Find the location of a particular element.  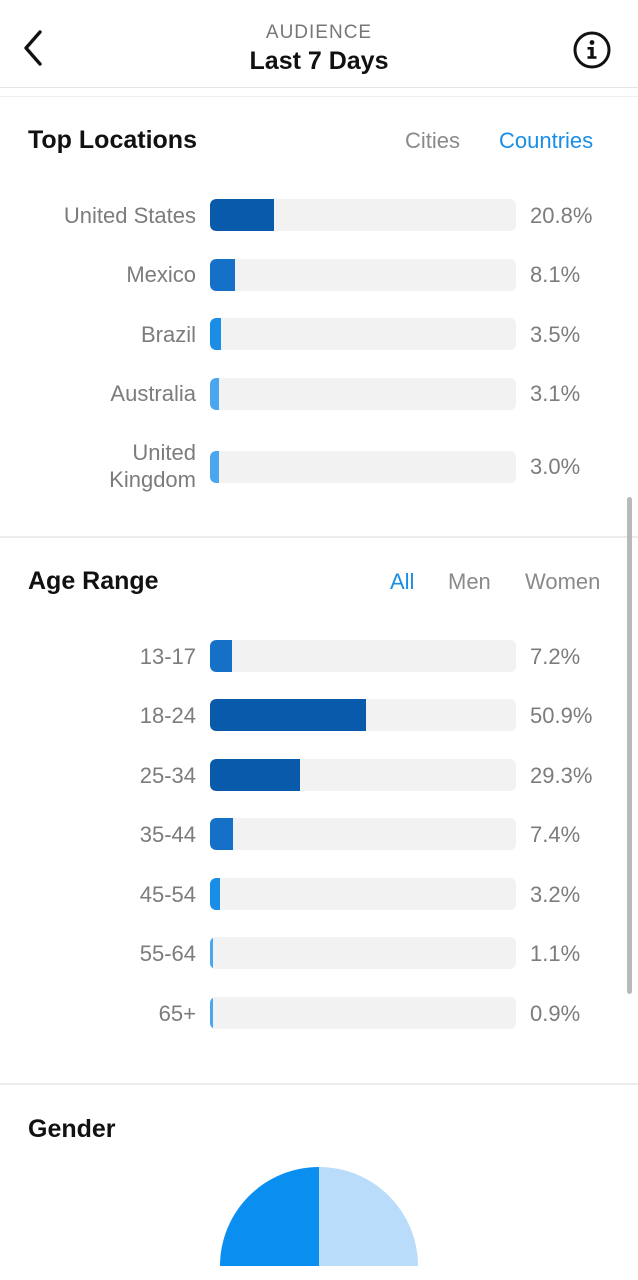

top-locations-title: Top Locations is located at coordinates (112, 140).